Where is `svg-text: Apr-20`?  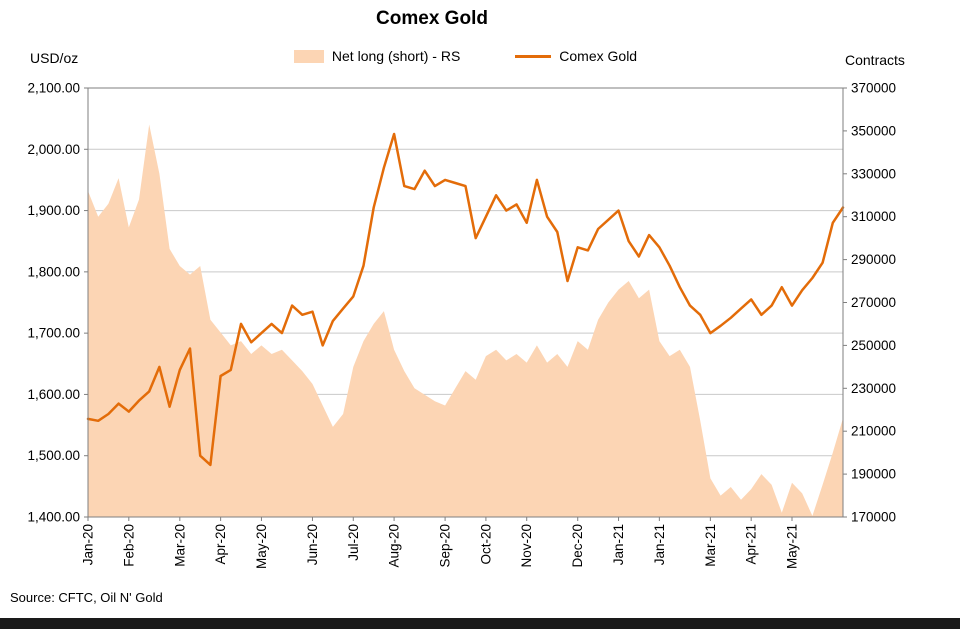 svg-text: Apr-20 is located at coordinates (220, 544).